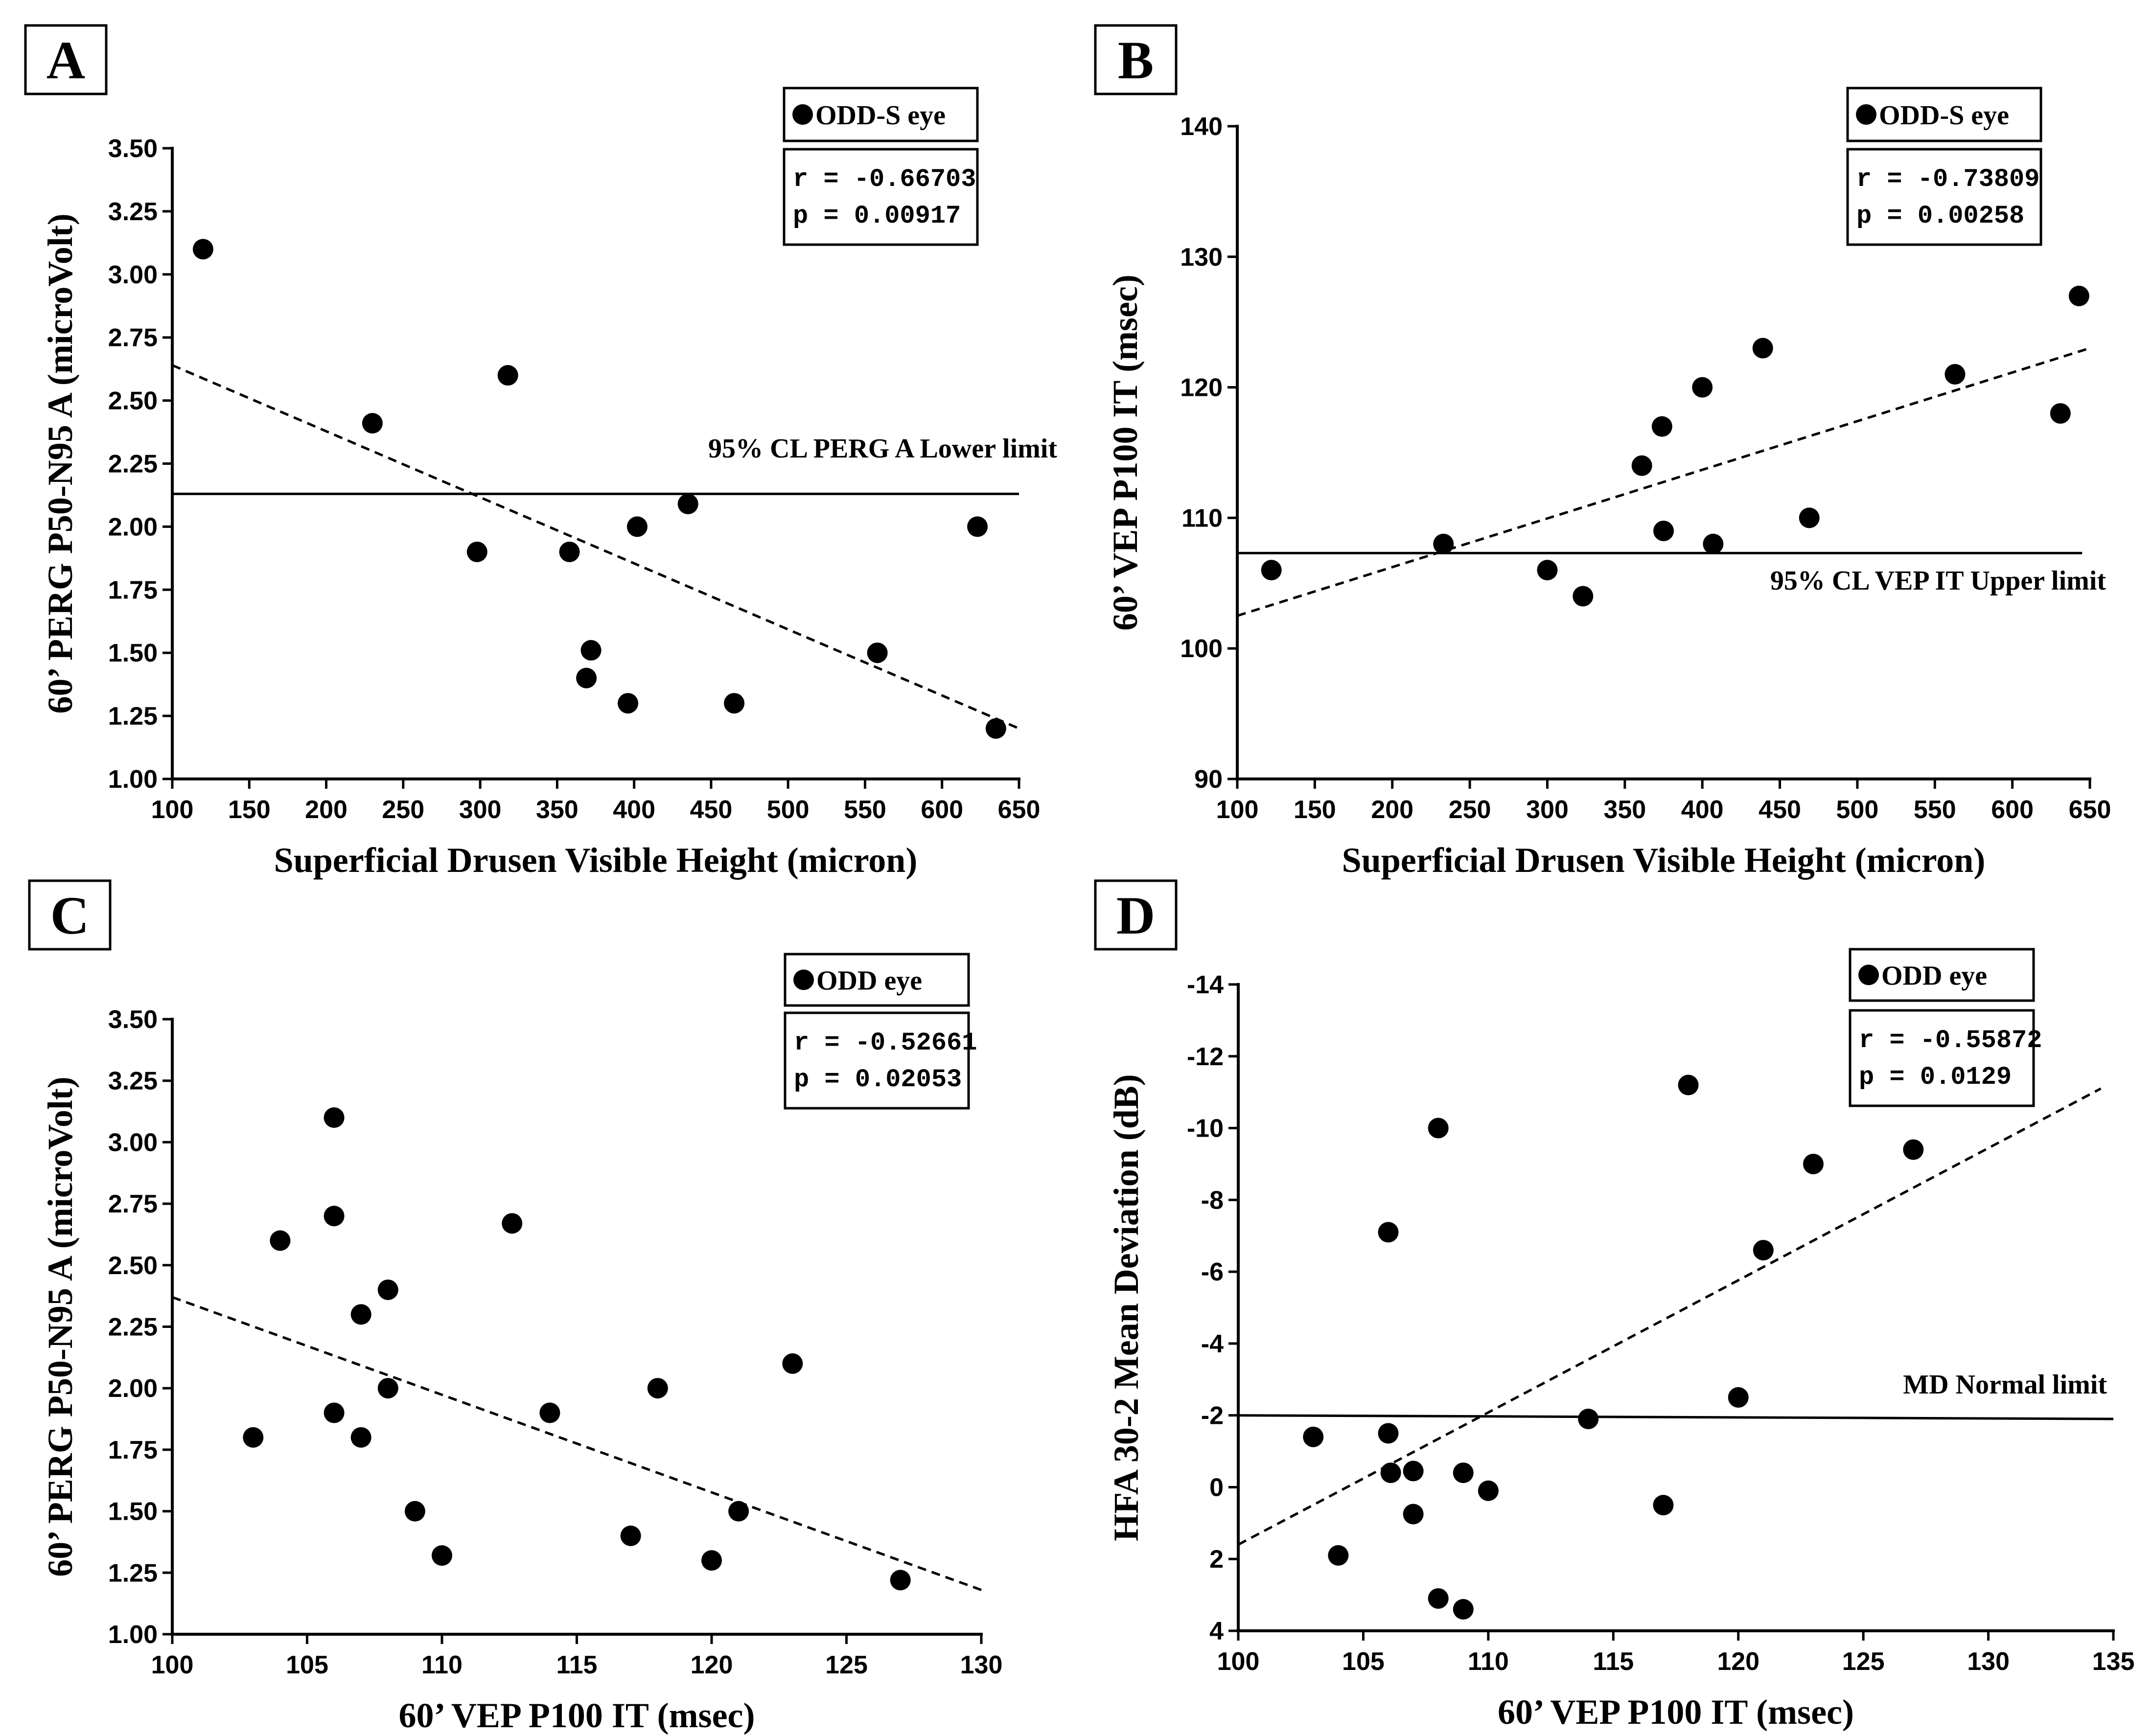  Describe the element at coordinates (249, 810) in the screenshot. I see `x-tick-label: 150` at that location.